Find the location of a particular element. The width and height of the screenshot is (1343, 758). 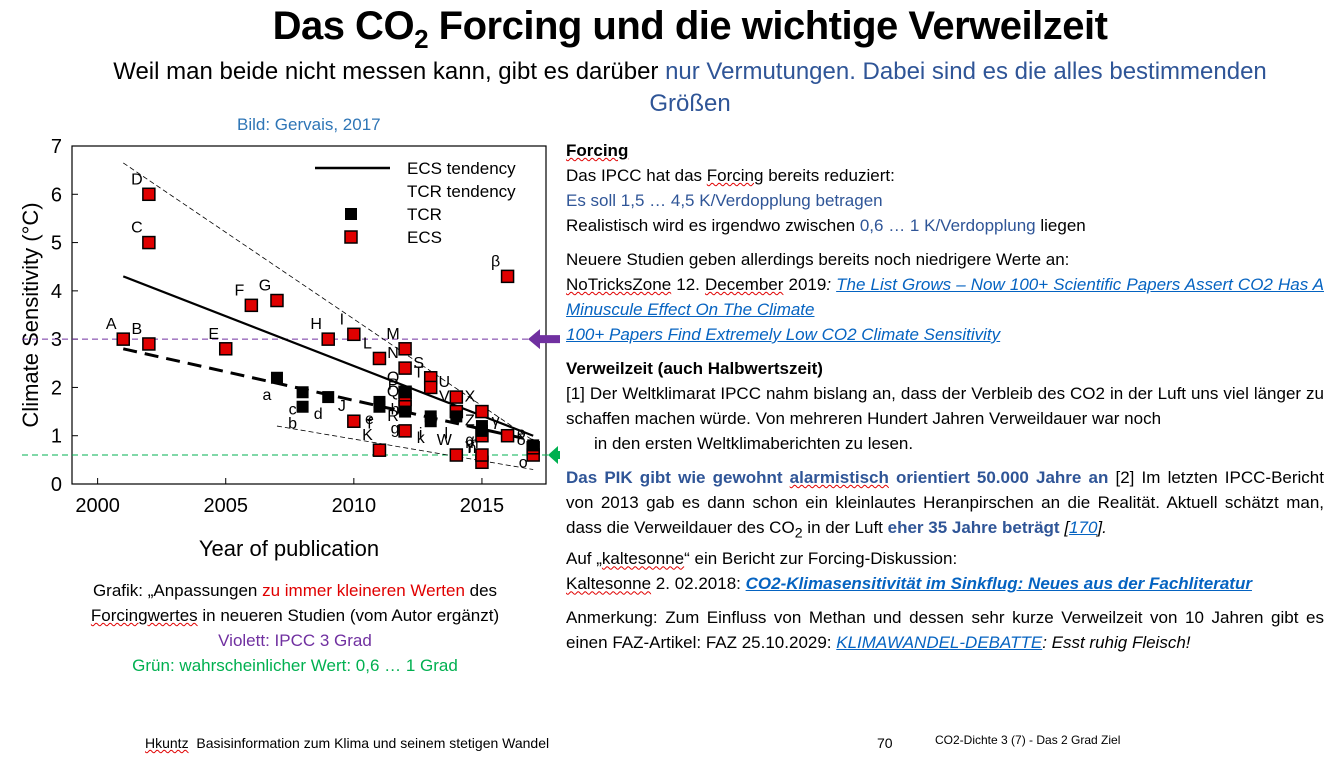

x-tick-label: 2015 is located at coordinates (482, 506).